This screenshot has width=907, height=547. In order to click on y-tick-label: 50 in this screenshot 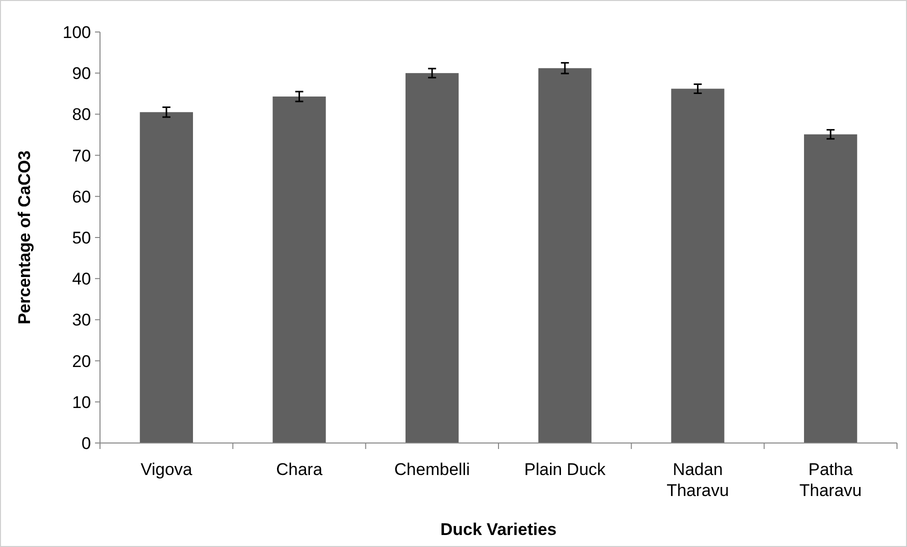, I will do `click(81, 238)`.